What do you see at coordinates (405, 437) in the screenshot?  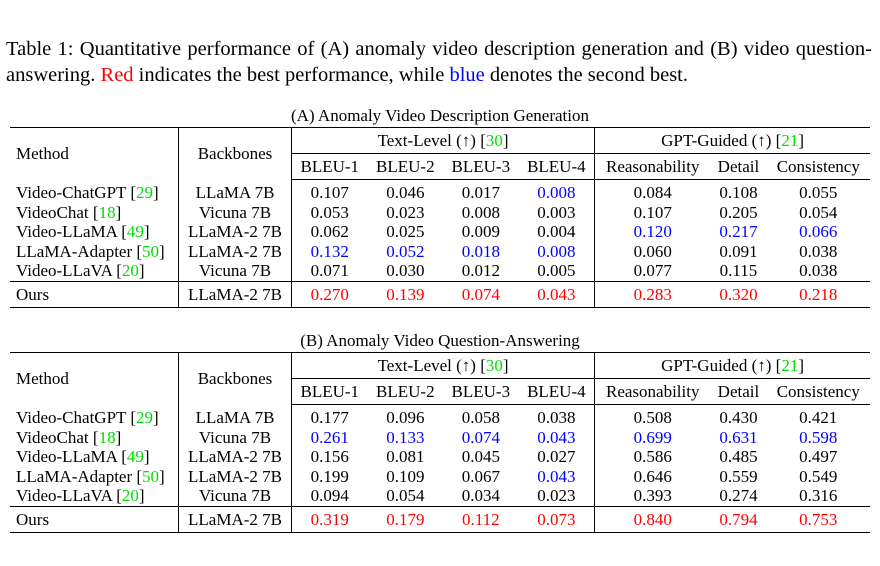 I see `value-cell: 0.133` at bounding box center [405, 437].